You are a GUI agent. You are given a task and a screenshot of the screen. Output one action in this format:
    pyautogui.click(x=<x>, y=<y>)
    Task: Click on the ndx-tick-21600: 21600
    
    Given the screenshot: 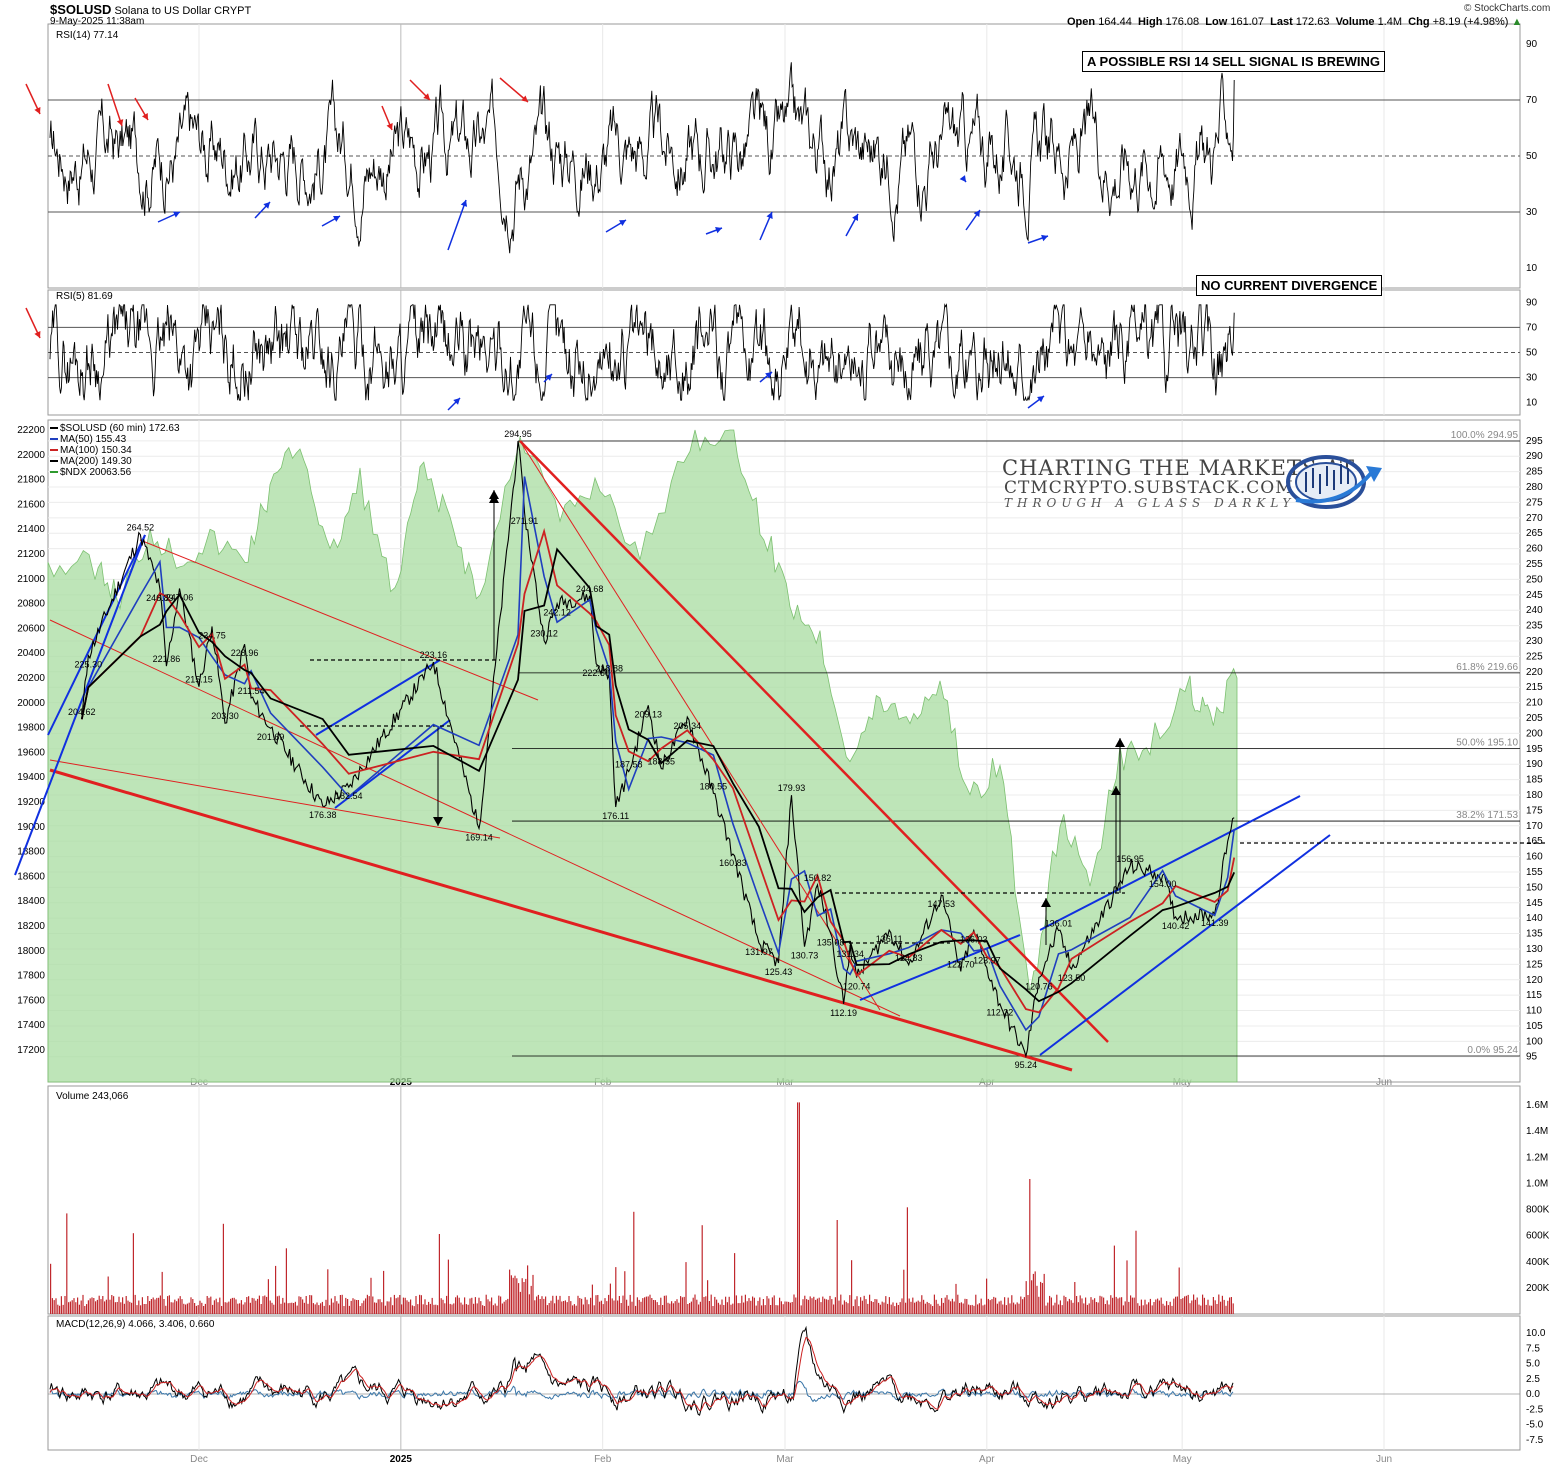 What is the action you would take?
    pyautogui.click(x=31, y=504)
    